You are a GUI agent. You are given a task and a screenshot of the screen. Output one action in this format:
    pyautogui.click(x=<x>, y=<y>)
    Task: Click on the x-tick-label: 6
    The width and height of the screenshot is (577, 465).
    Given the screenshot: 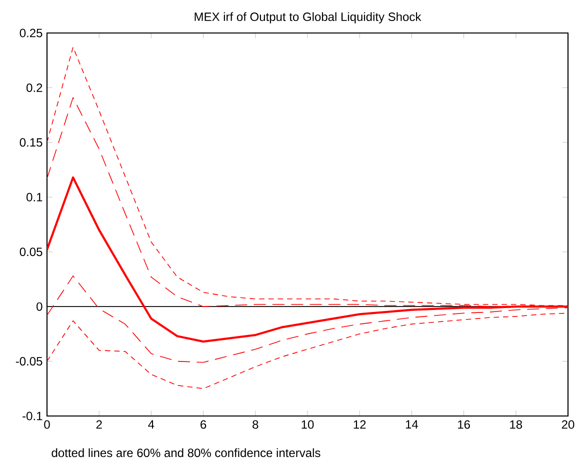 What is the action you would take?
    pyautogui.click(x=203, y=424)
    